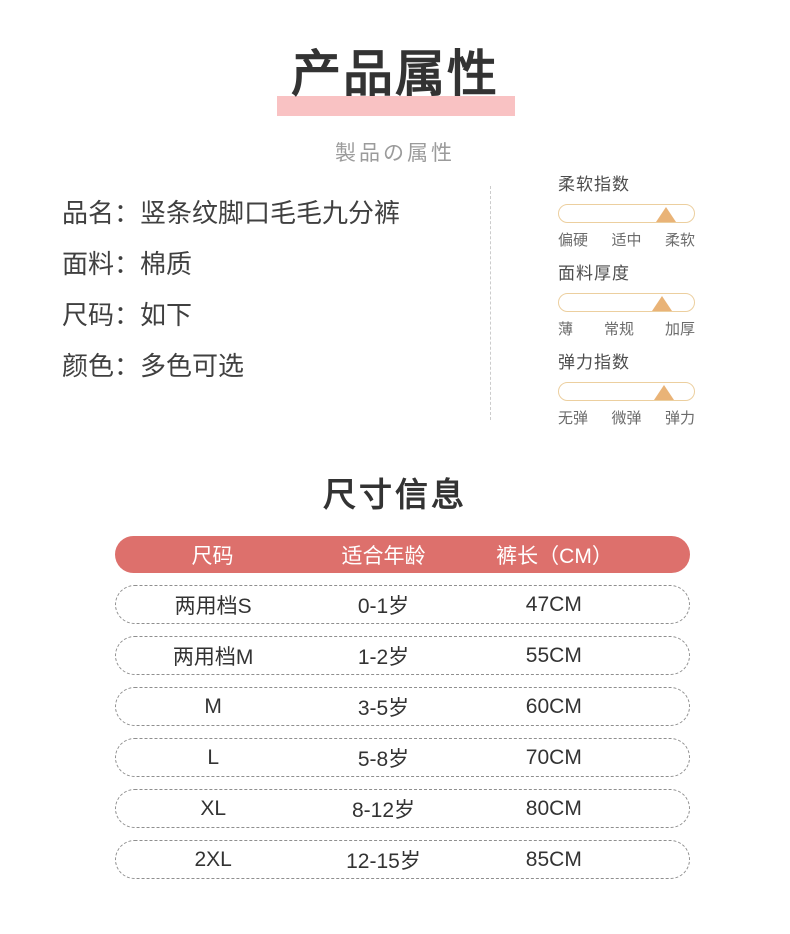 Image resolution: width=790 pixels, height=934 pixels. What do you see at coordinates (383, 861) in the screenshot?
I see `cell-age: 12-15岁` at bounding box center [383, 861].